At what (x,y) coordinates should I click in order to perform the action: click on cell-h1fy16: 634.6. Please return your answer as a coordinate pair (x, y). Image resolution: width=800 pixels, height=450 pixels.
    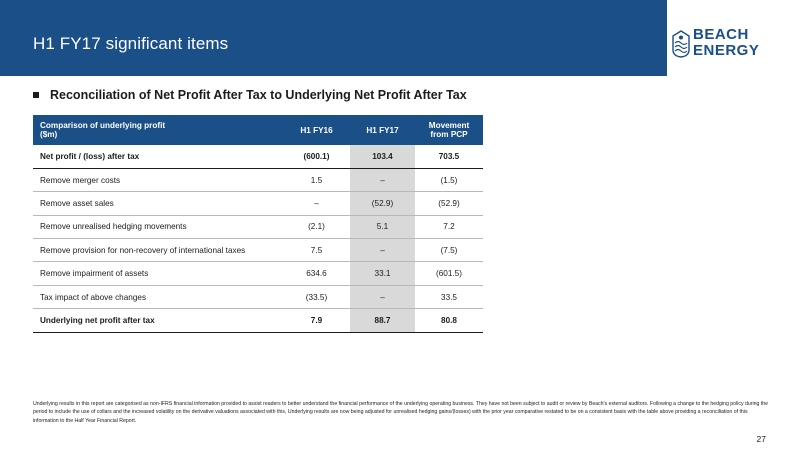
    Looking at the image, I should click on (316, 273).